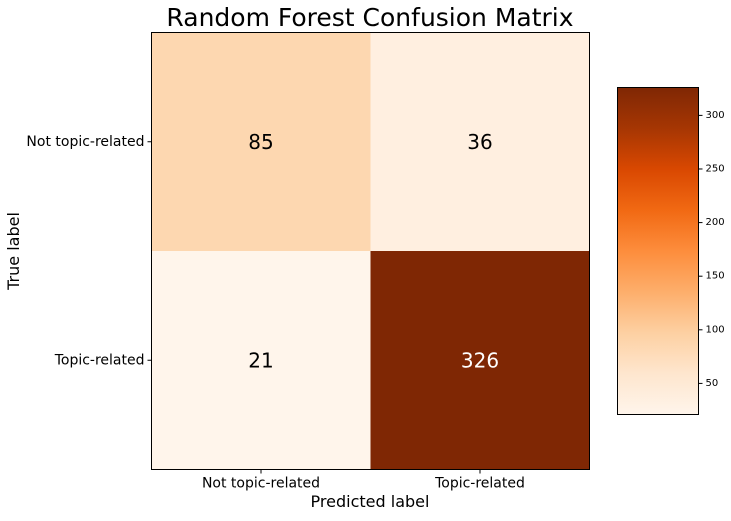  I want to click on colorbar-tick-label: 250, so click(715, 168).